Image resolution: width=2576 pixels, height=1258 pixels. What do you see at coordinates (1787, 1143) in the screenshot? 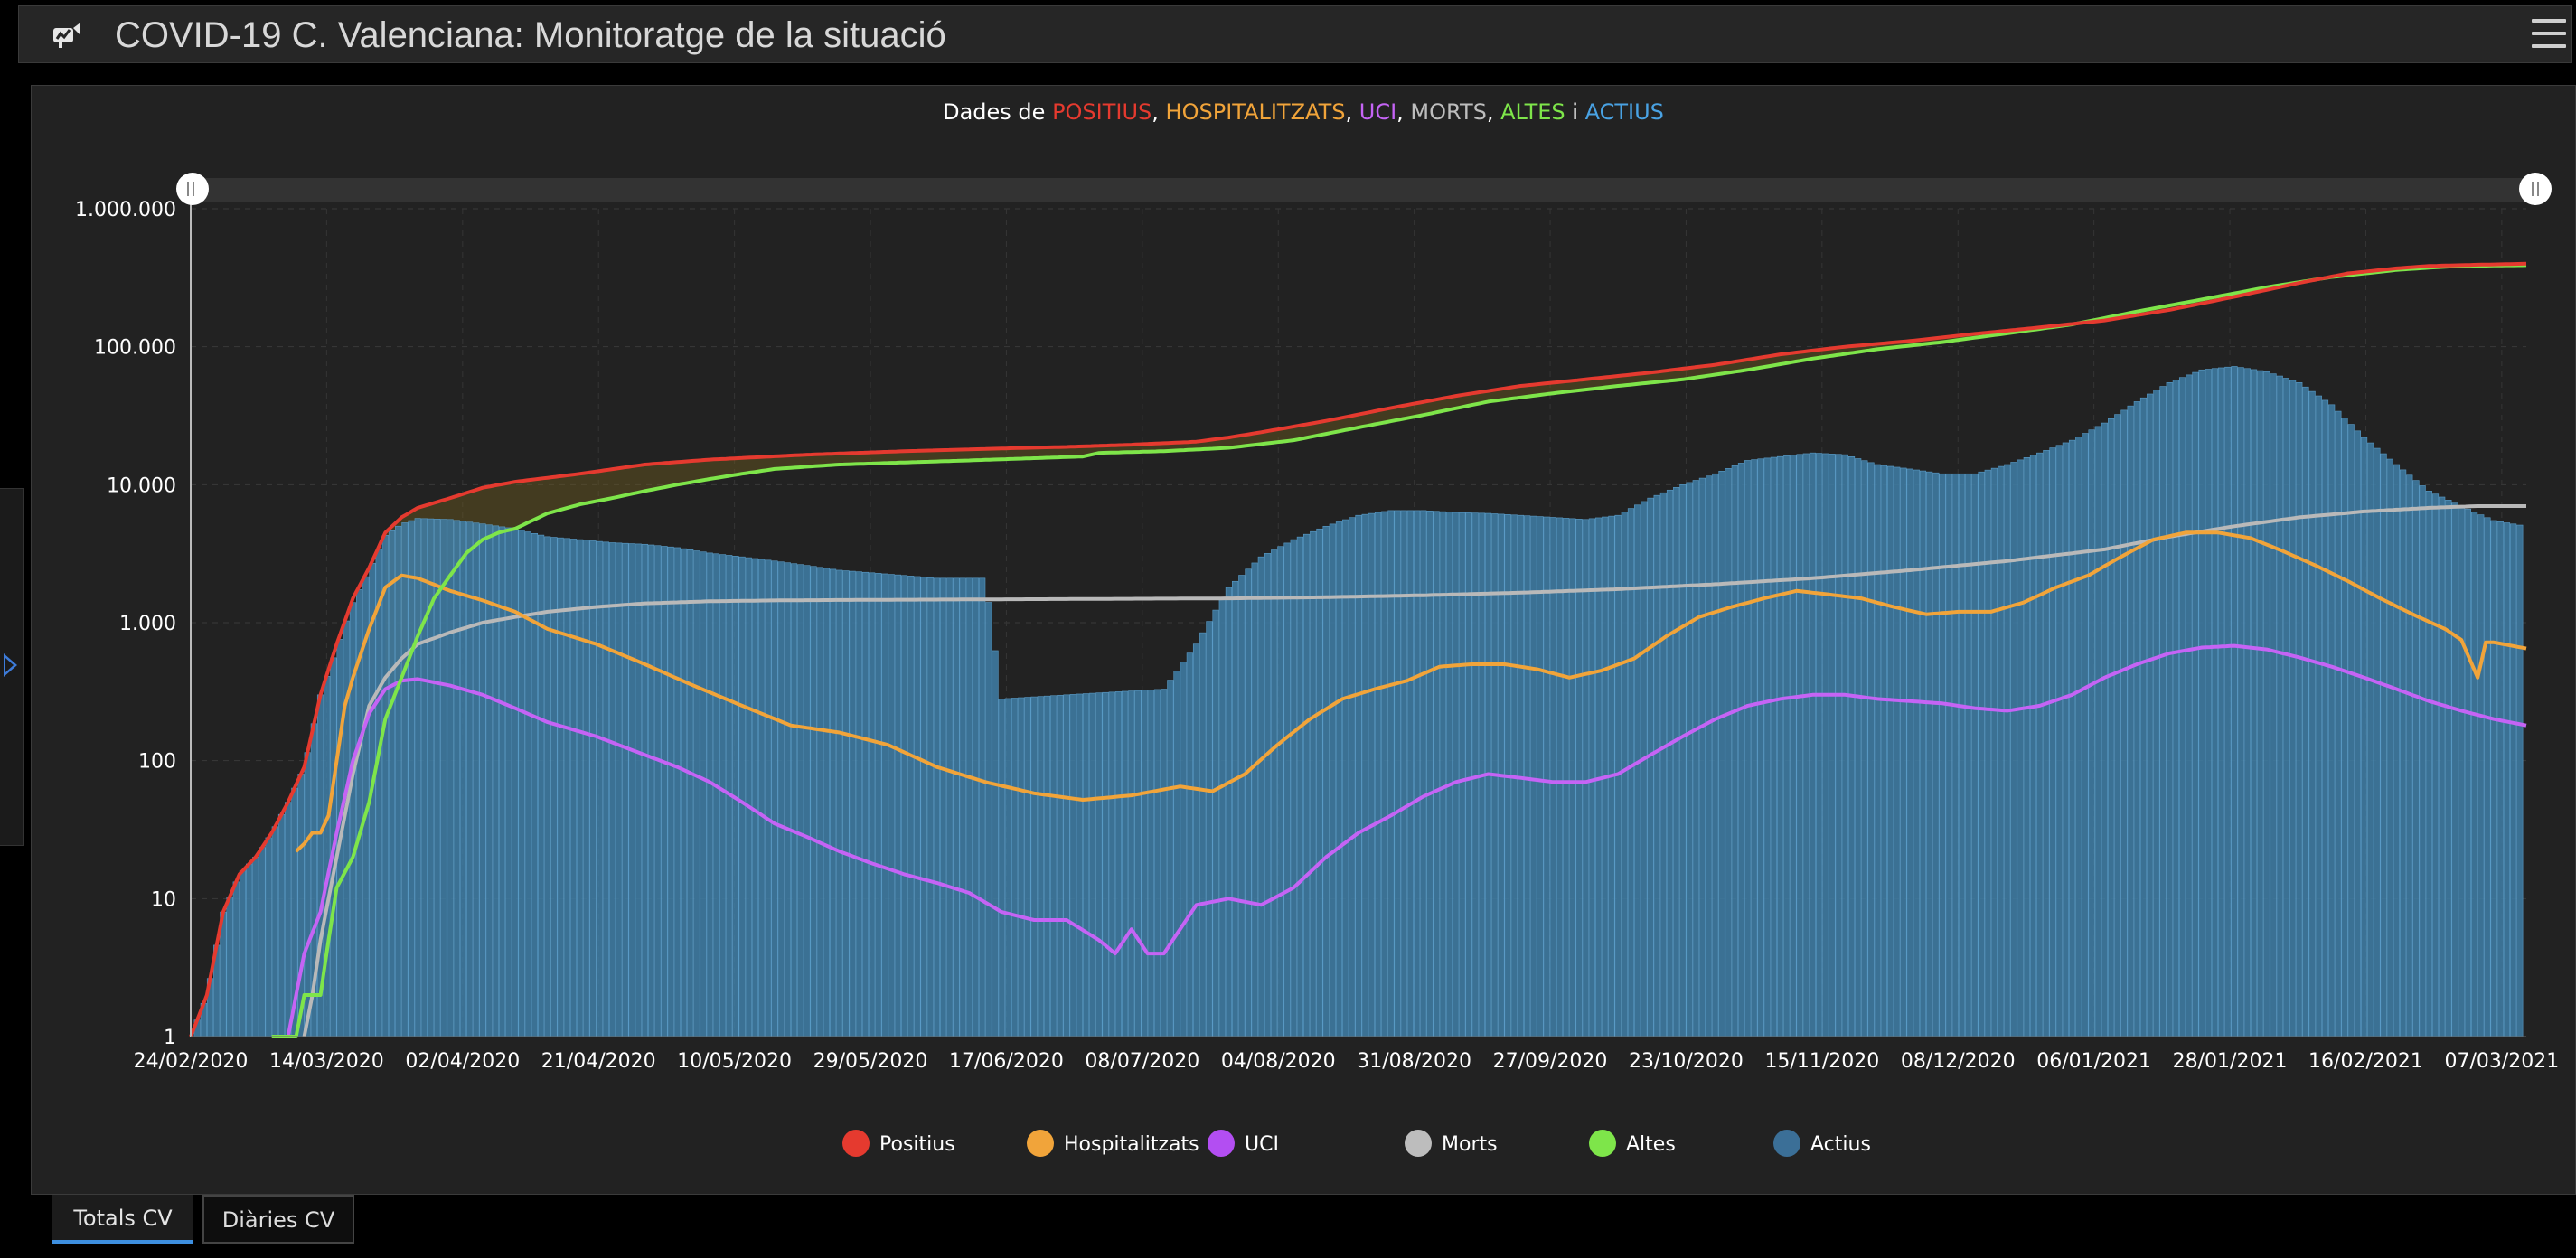
I see `legend-marker-actius` at bounding box center [1787, 1143].